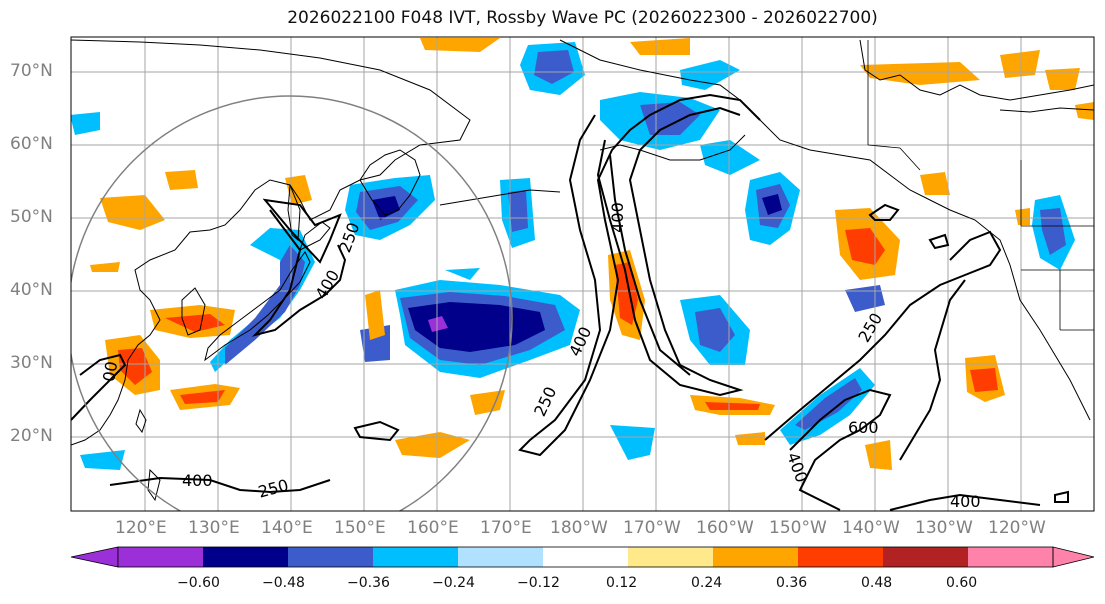 The width and height of the screenshot is (1105, 604). I want to click on colorbar-tick: 0.24, so click(707, 583).